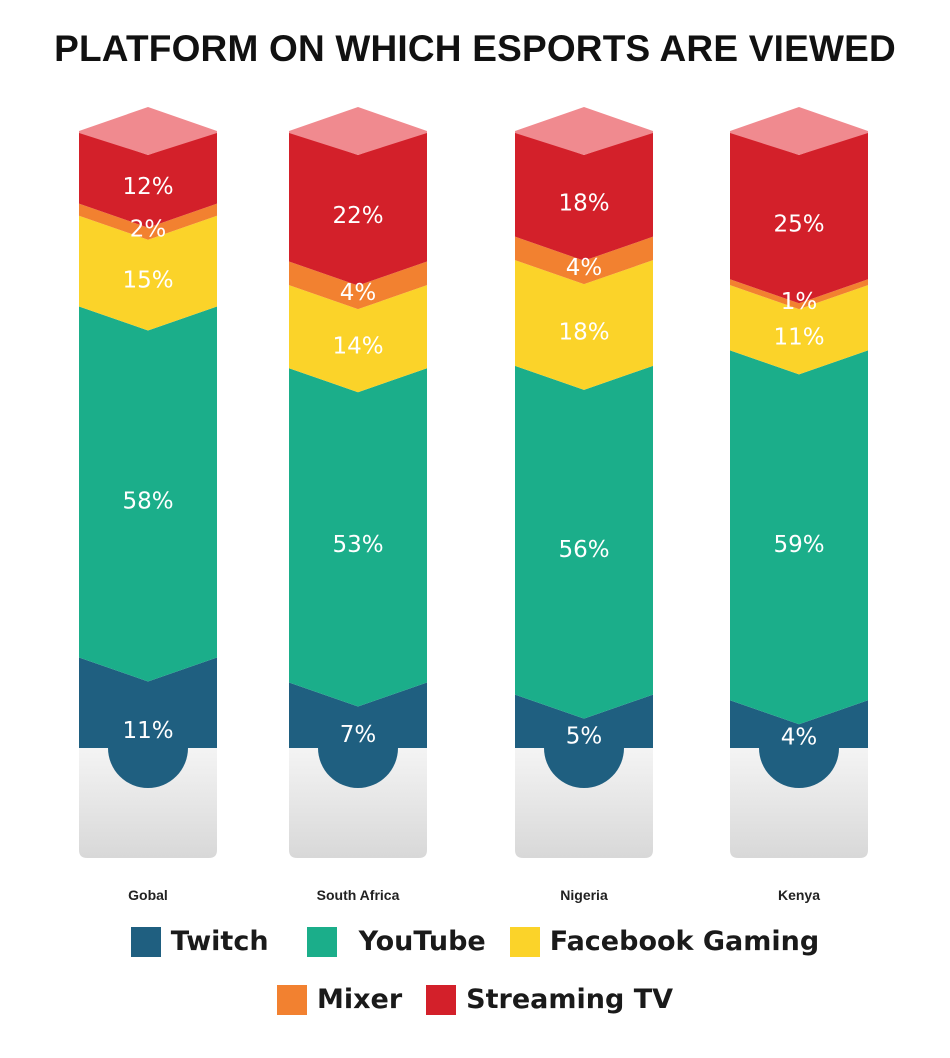 This screenshot has width=950, height=1058. Describe the element at coordinates (321, 941) in the screenshot. I see `legend-swatch-youtube` at that location.